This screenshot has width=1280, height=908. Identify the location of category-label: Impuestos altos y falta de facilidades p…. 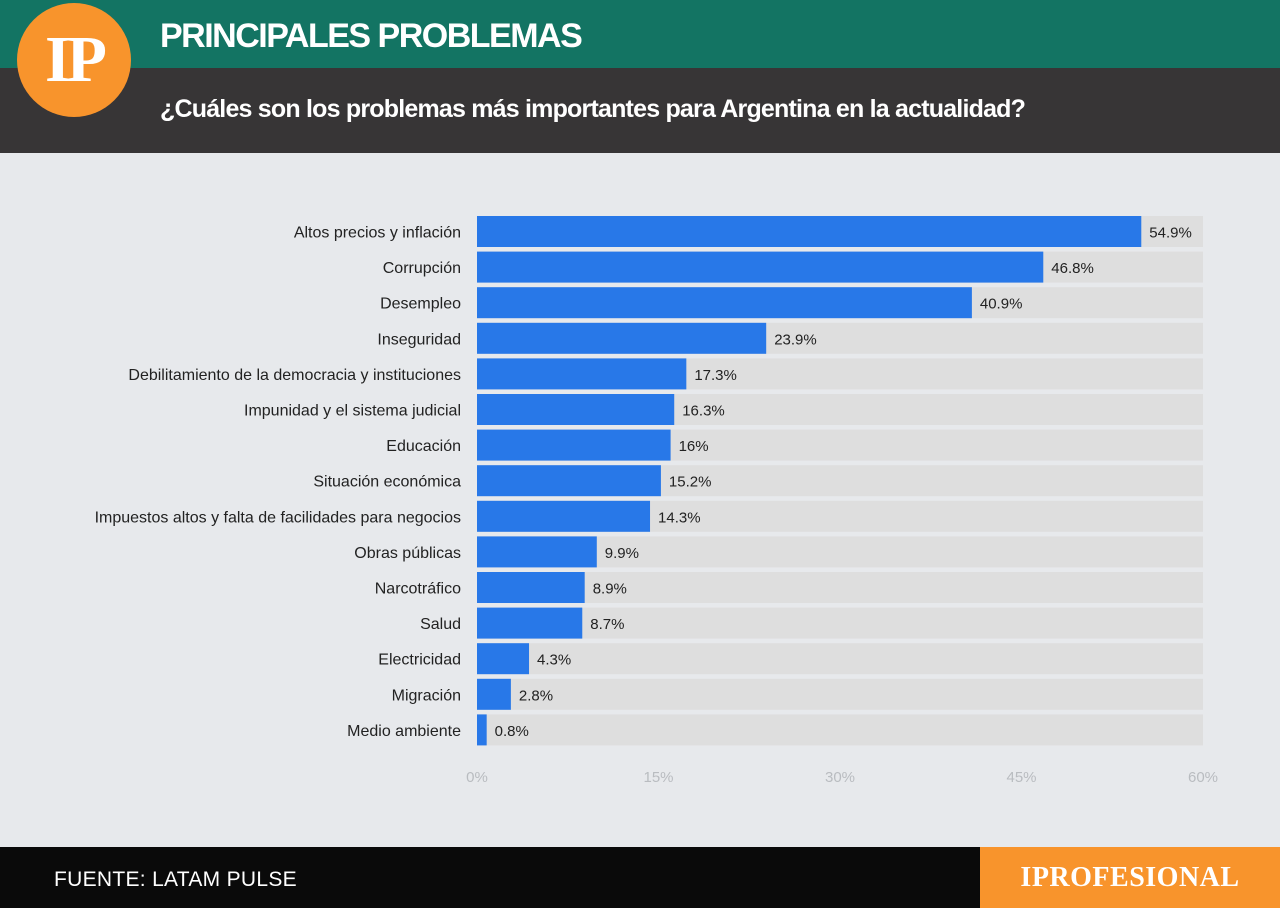
(278, 517).